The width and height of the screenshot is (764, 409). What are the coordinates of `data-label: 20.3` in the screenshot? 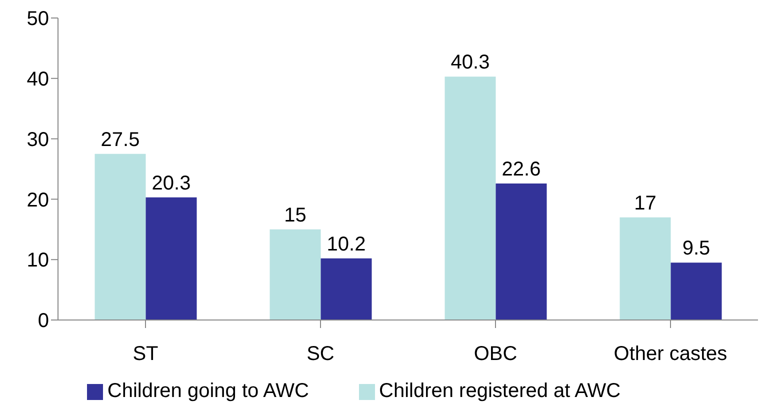 It's located at (171, 183).